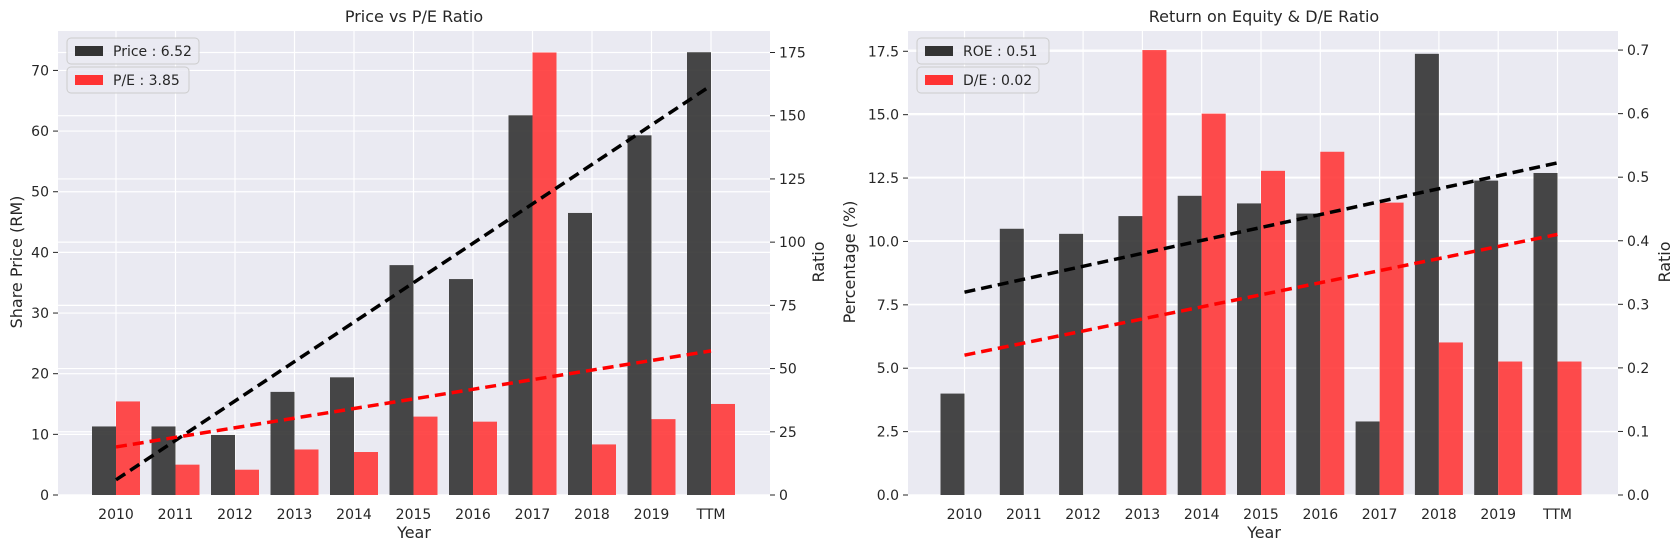 This screenshot has width=1676, height=550. What do you see at coordinates (1638, 496) in the screenshot?
I see `y-right-tick-label: 0.0` at bounding box center [1638, 496].